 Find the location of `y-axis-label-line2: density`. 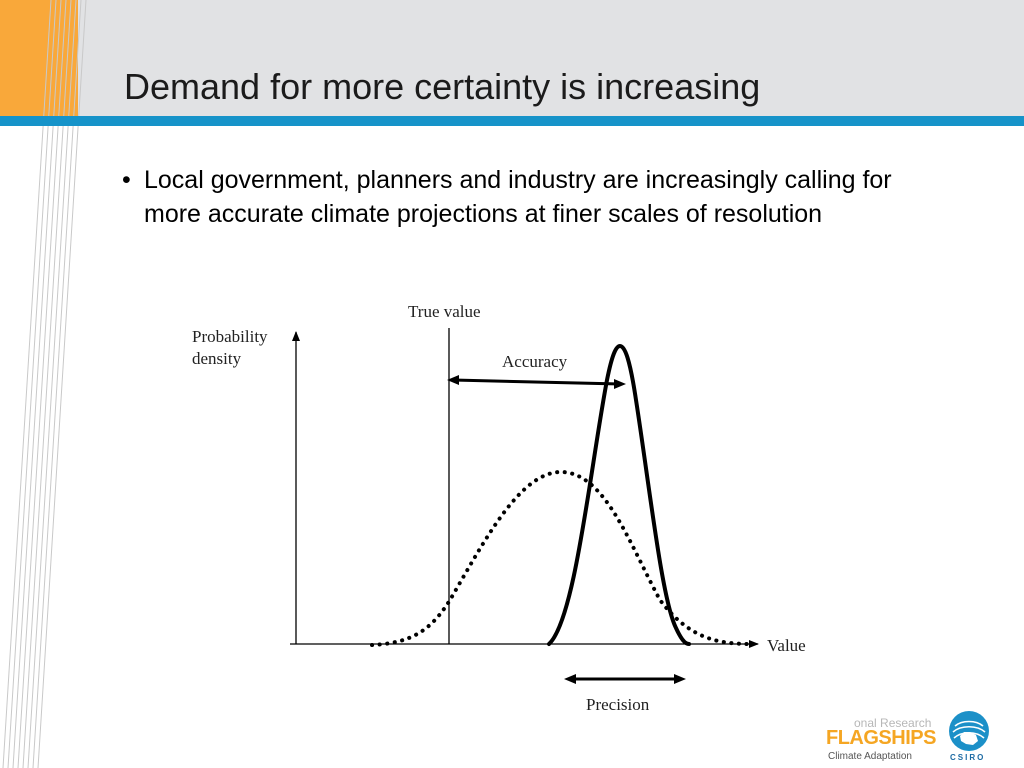

y-axis-label-line2: density is located at coordinates (217, 358).